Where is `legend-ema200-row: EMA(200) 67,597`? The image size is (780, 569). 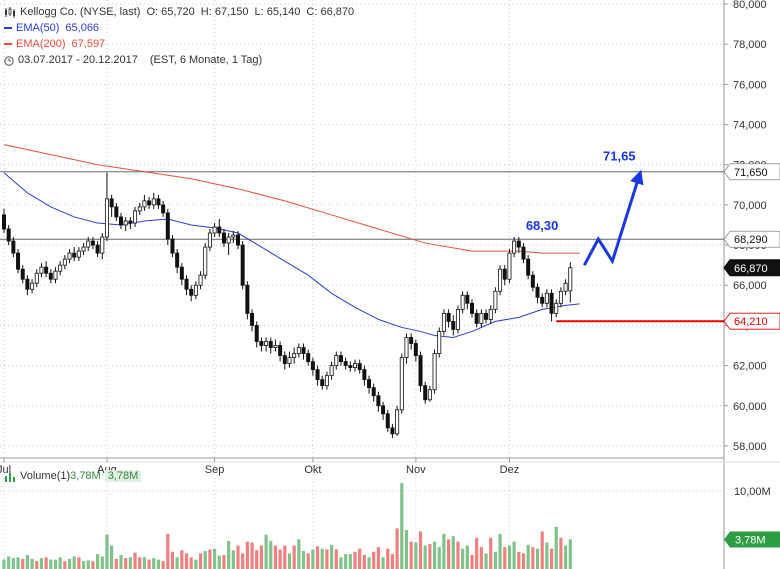
legend-ema200-row: EMA(200) 67,597 is located at coordinates (179, 44).